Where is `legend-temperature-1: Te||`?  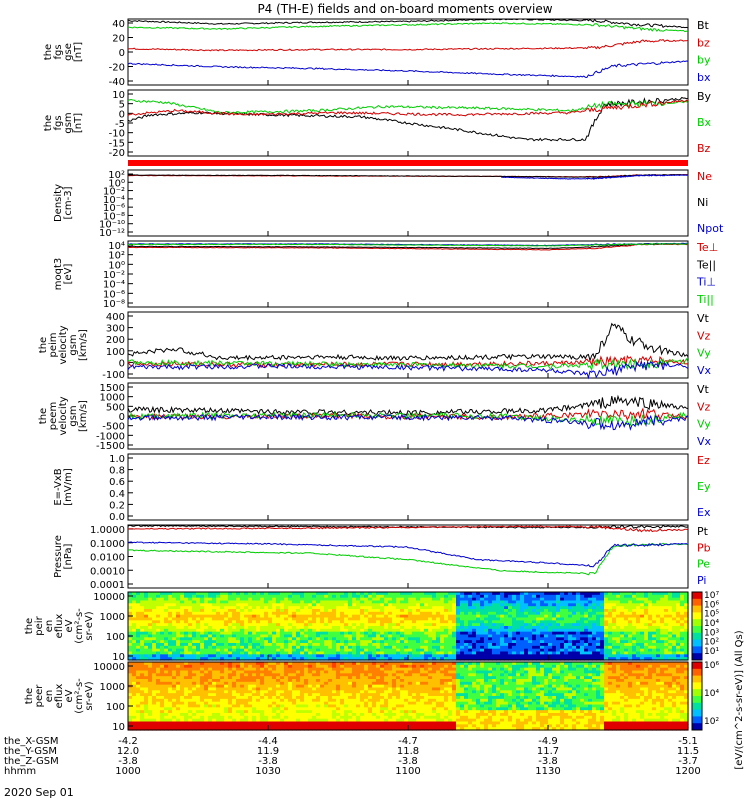
legend-temperature-1: Te|| is located at coordinates (706, 264).